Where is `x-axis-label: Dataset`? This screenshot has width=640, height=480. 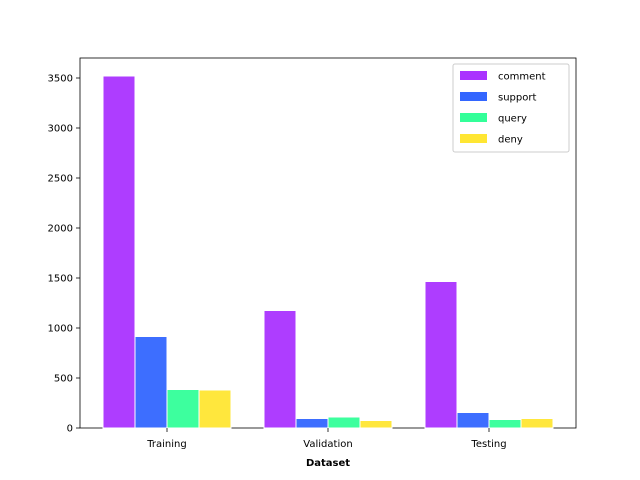
x-axis-label: Dataset is located at coordinates (328, 463).